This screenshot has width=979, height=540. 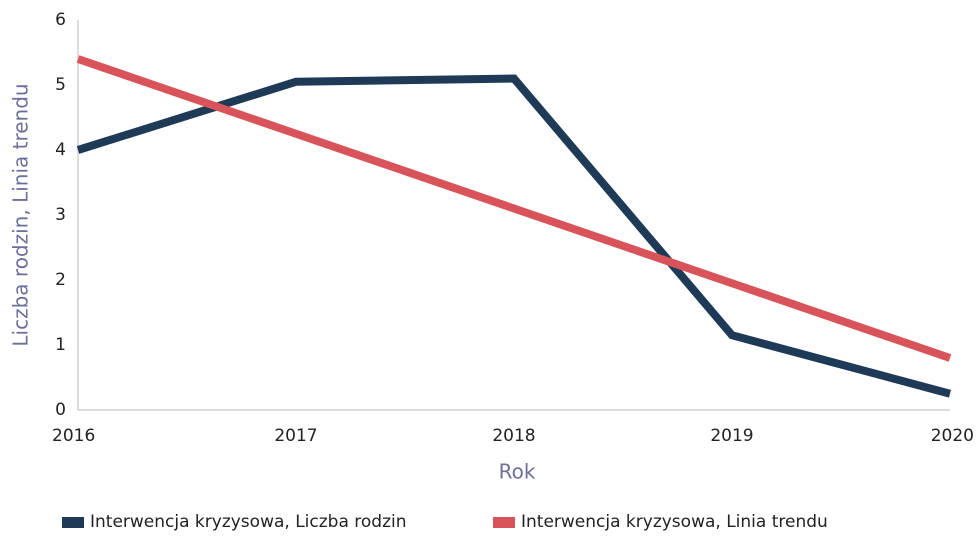 I want to click on y-tick-label: 0, so click(x=60, y=410).